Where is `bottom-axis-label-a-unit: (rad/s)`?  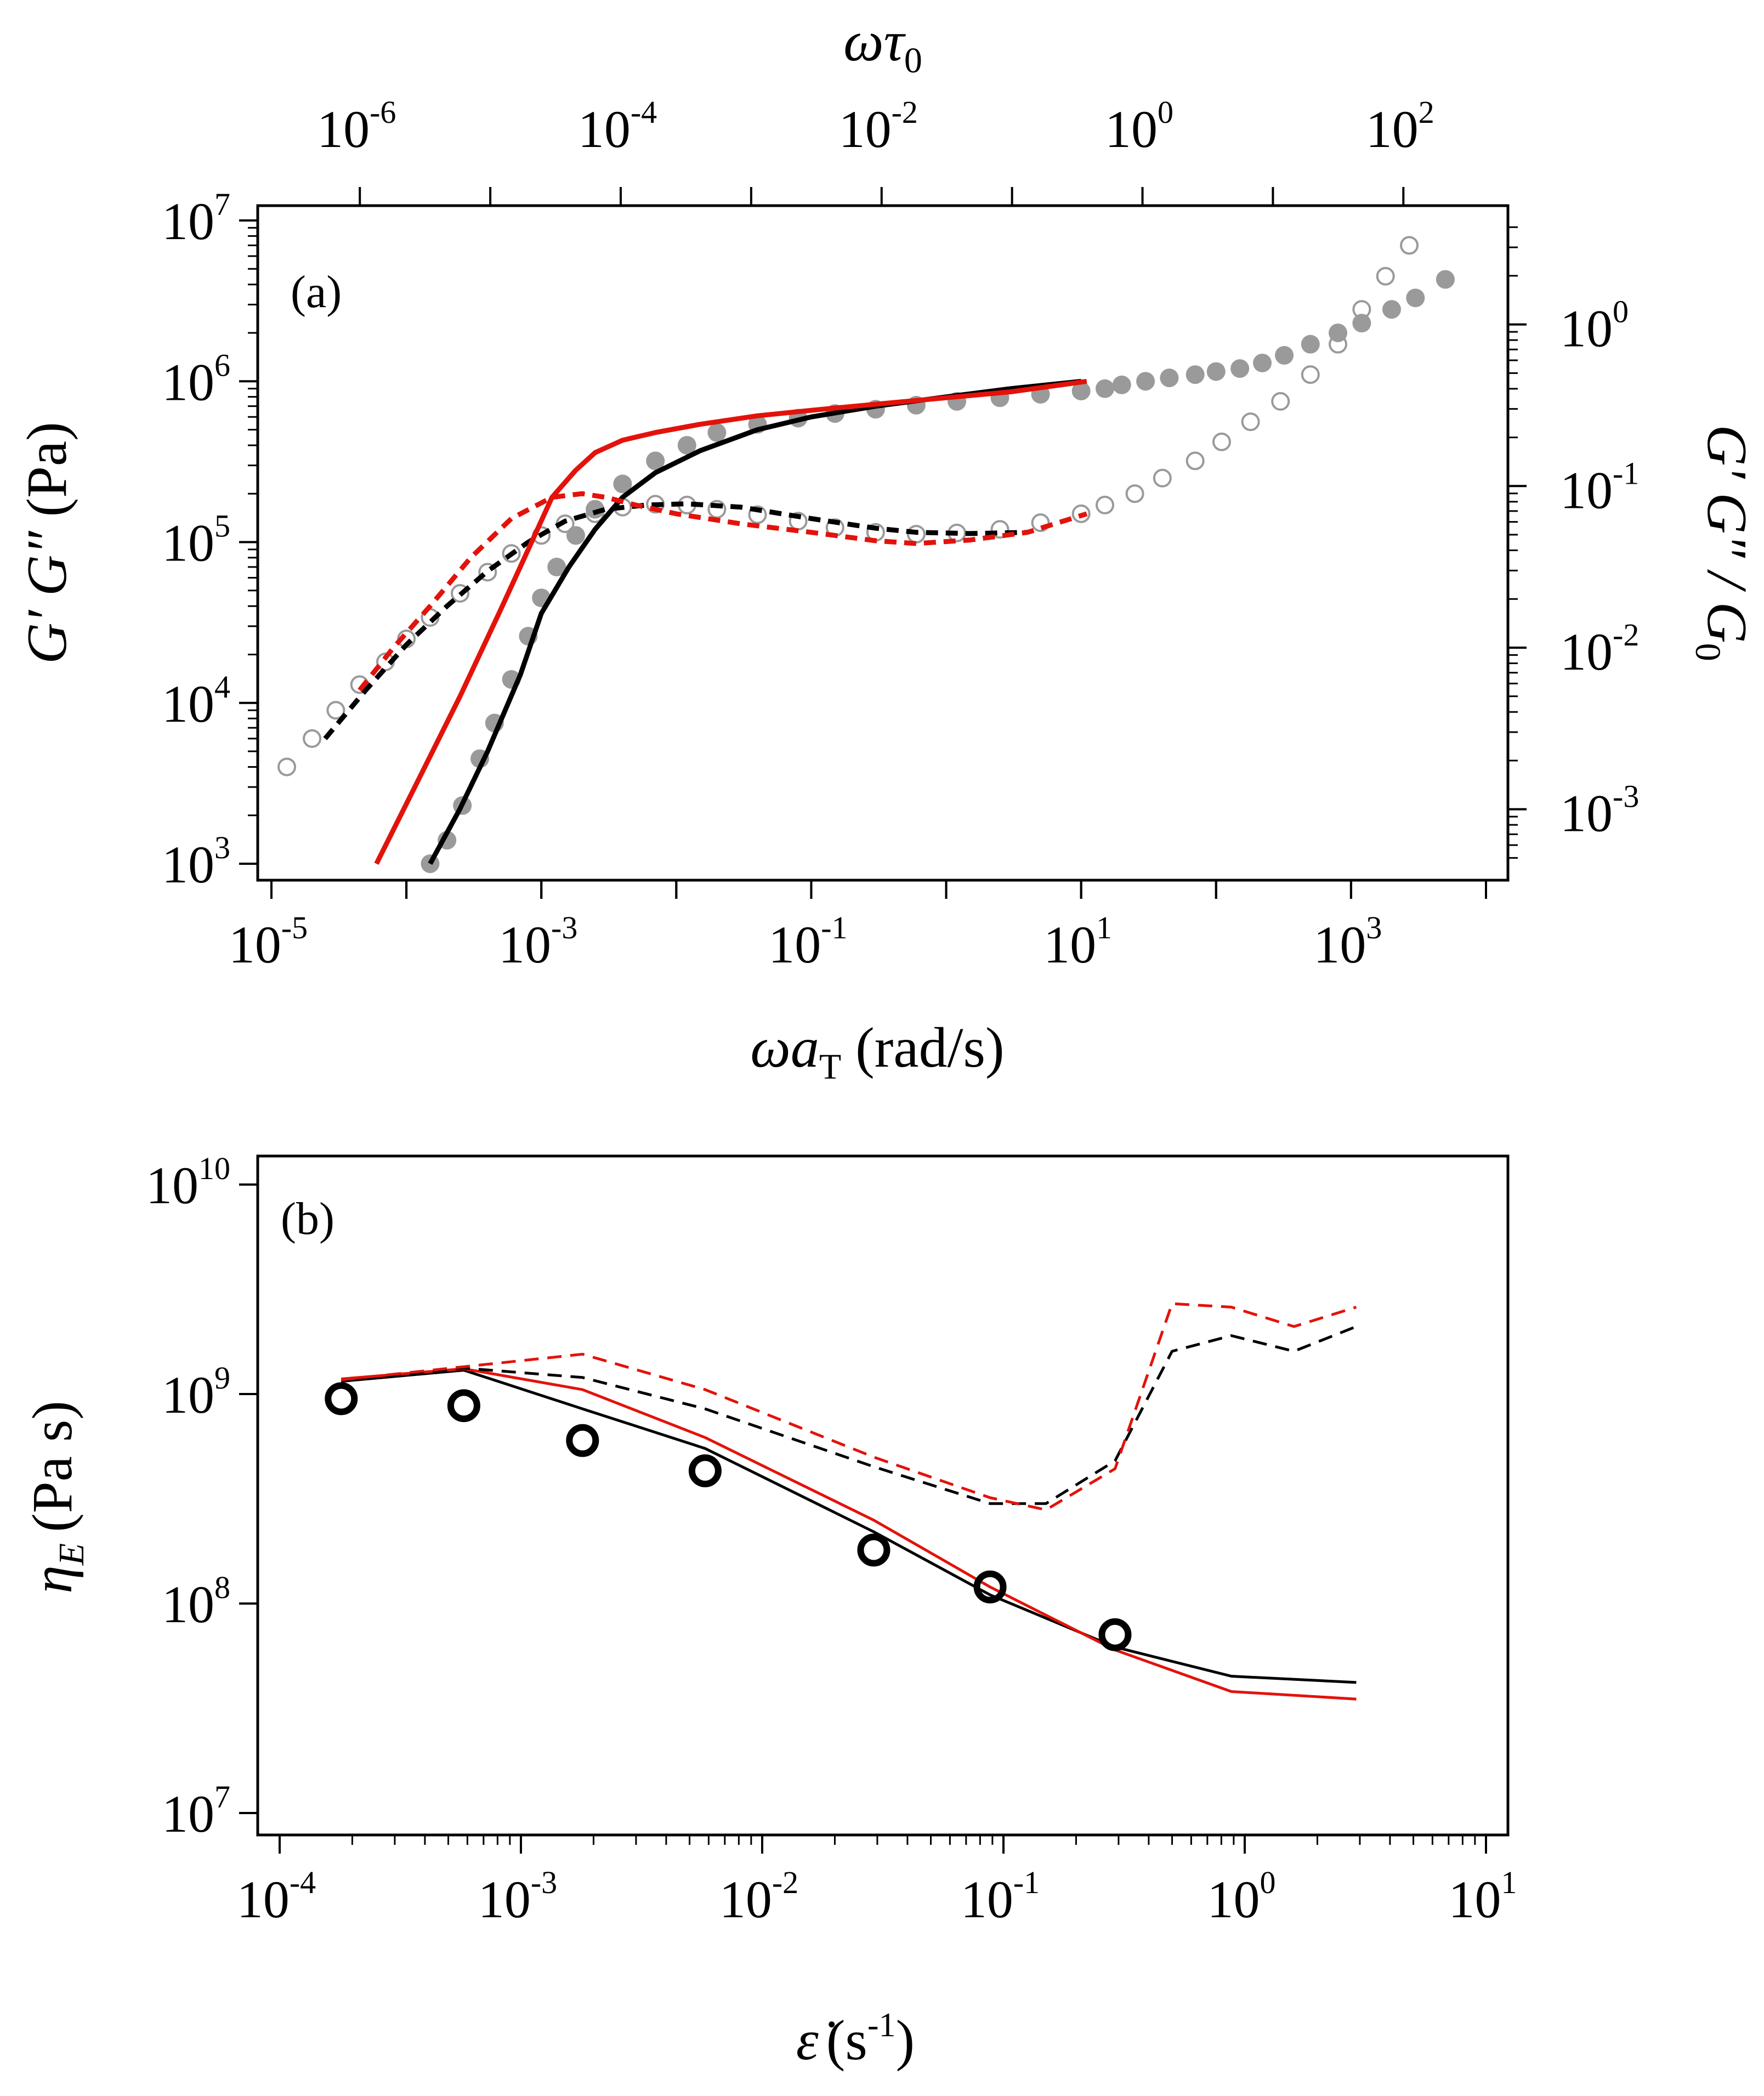
bottom-axis-label-a-unit: (rad/s) is located at coordinates (922, 1047).